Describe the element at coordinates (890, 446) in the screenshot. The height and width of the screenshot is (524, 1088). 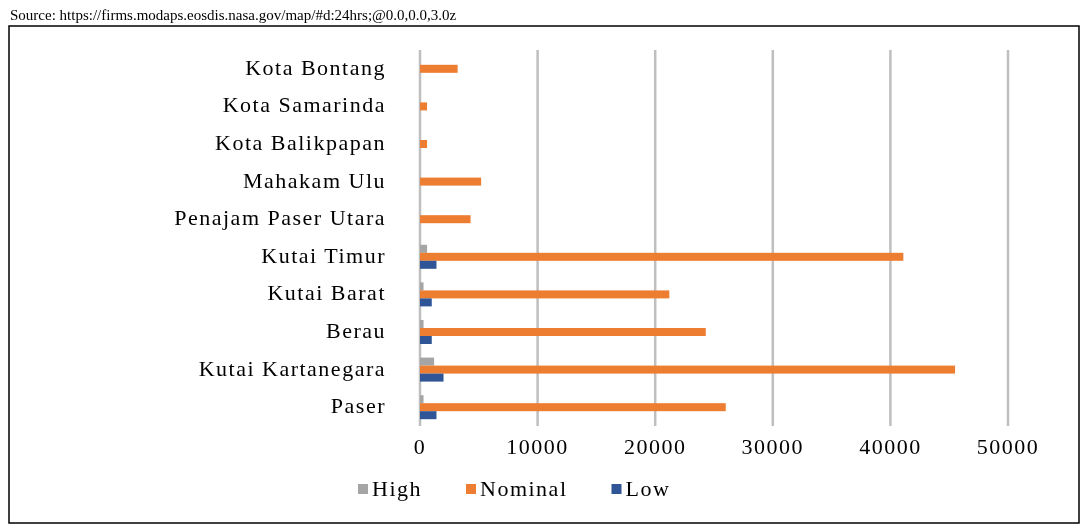
I see `x-tick-label: 40000` at that location.